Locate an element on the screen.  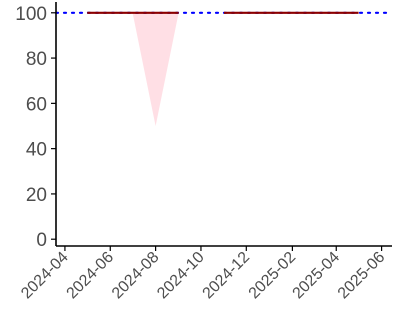
confidence-ribbon is located at coordinates (155, 69).